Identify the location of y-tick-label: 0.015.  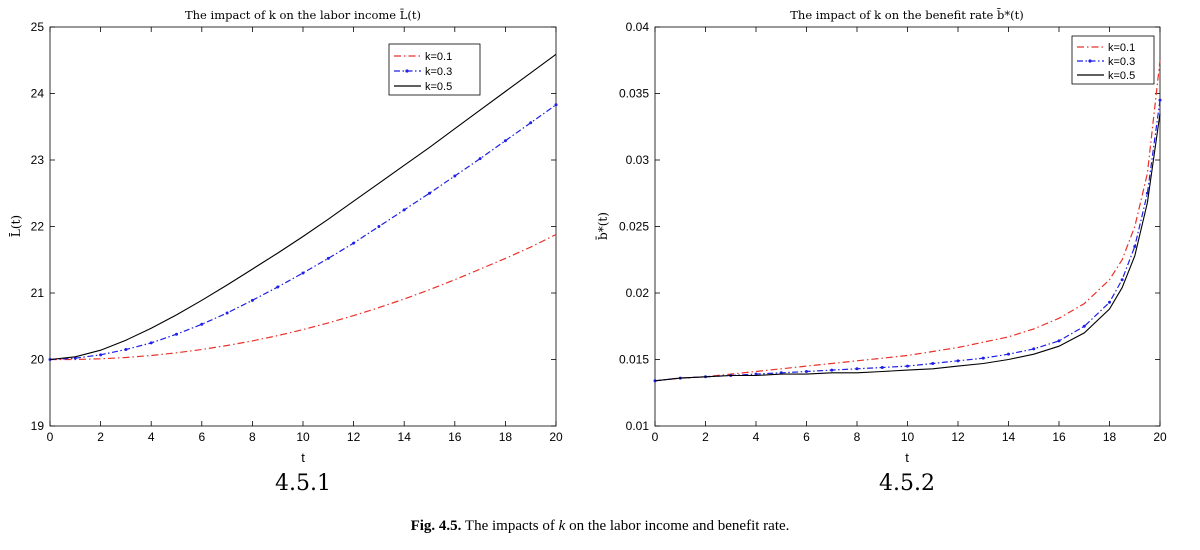
(634, 360).